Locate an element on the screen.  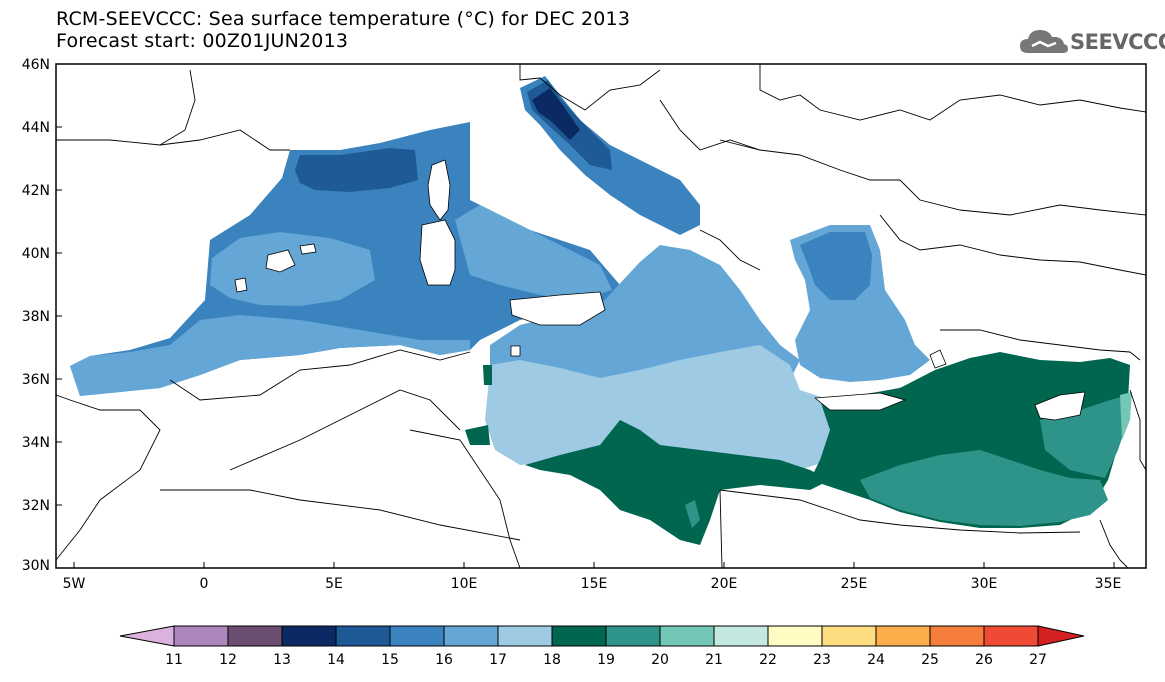
sicily is located at coordinates (557, 308).